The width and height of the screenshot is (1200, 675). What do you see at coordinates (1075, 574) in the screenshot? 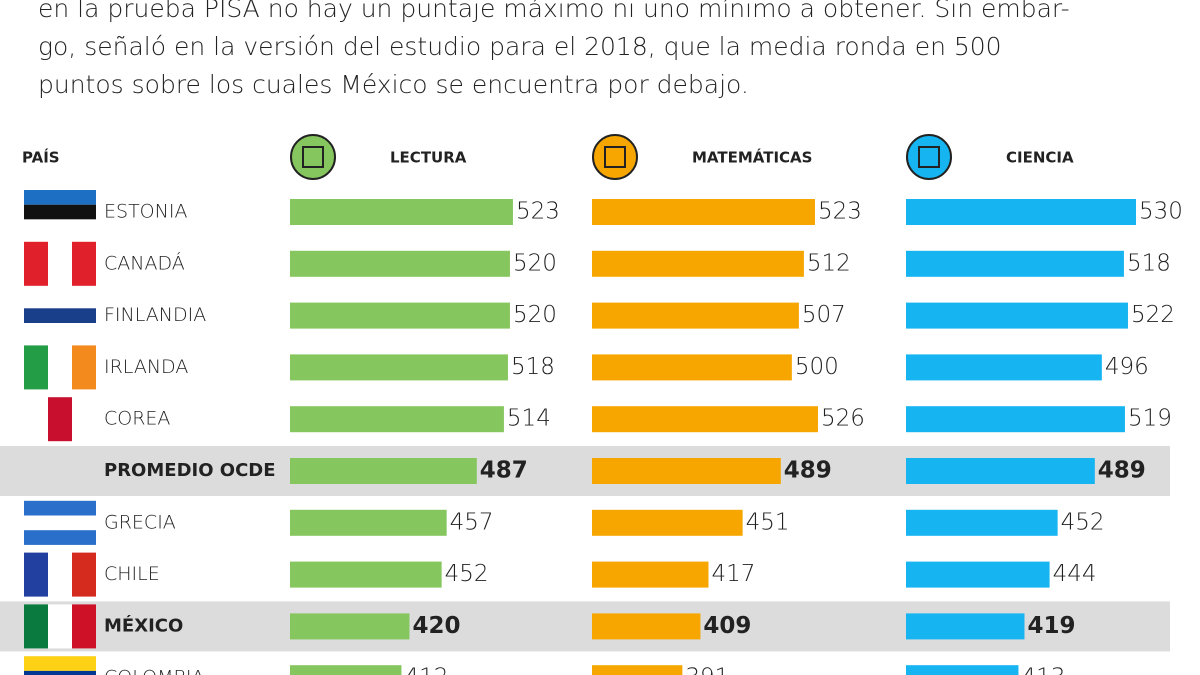
I see `value-label: 444` at bounding box center [1075, 574].